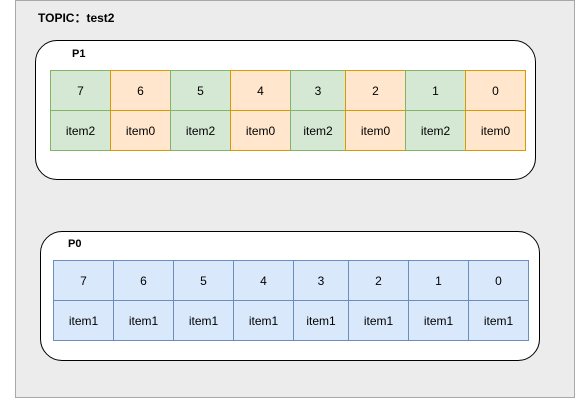 This screenshot has width=576, height=401. What do you see at coordinates (435, 90) in the screenshot?
I see `p1-offset-cell: 1` at bounding box center [435, 90].